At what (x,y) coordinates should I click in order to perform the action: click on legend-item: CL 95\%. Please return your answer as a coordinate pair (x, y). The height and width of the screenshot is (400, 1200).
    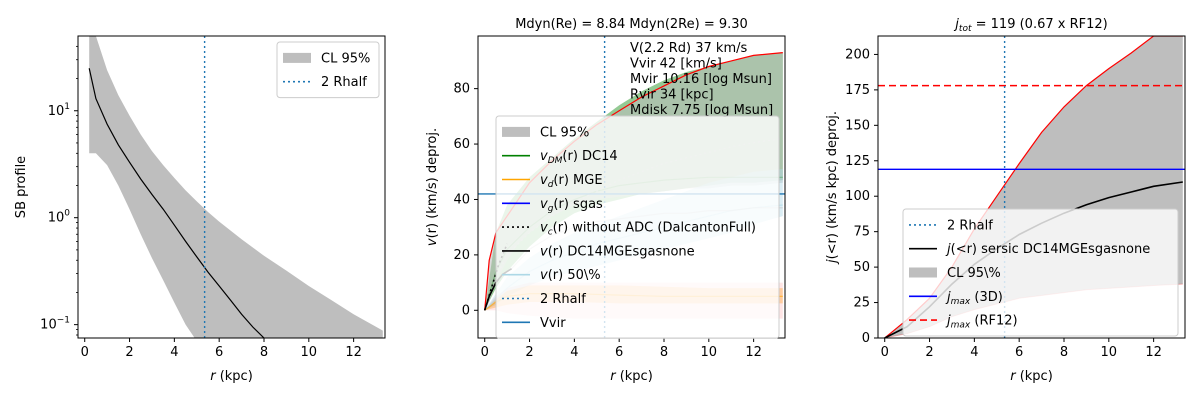
    Looking at the image, I should click on (955, 273).